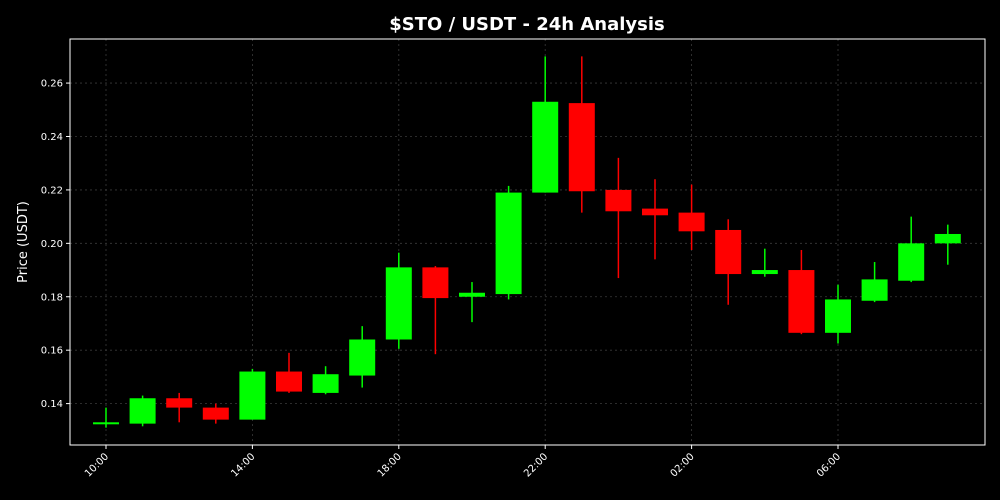 The height and width of the screenshot is (500, 1000). What do you see at coordinates (52, 297) in the screenshot?
I see `y-tick-label: 0.18` at bounding box center [52, 297].